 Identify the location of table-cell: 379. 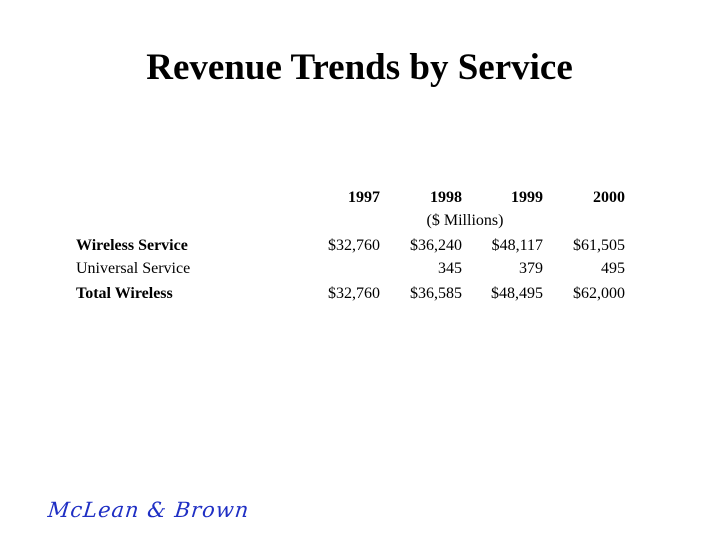
(531, 268).